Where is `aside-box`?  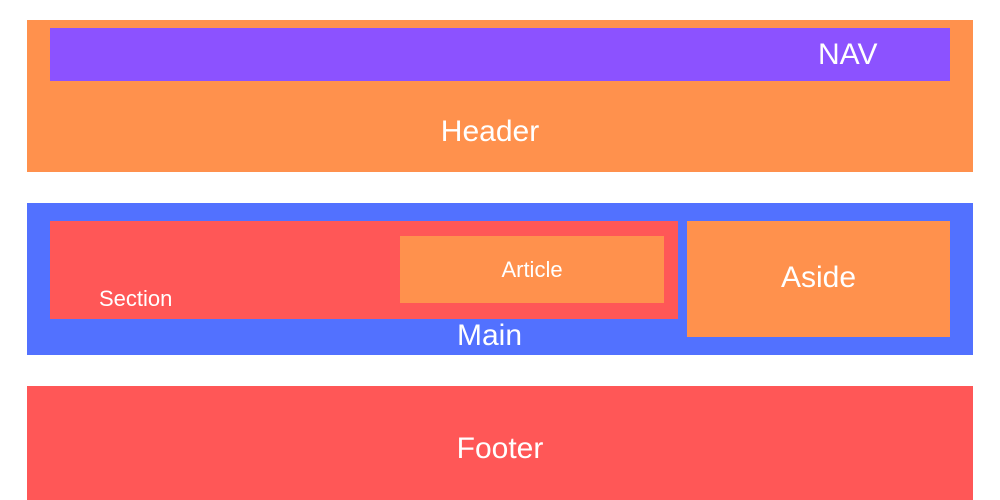
aside-box is located at coordinates (818, 279).